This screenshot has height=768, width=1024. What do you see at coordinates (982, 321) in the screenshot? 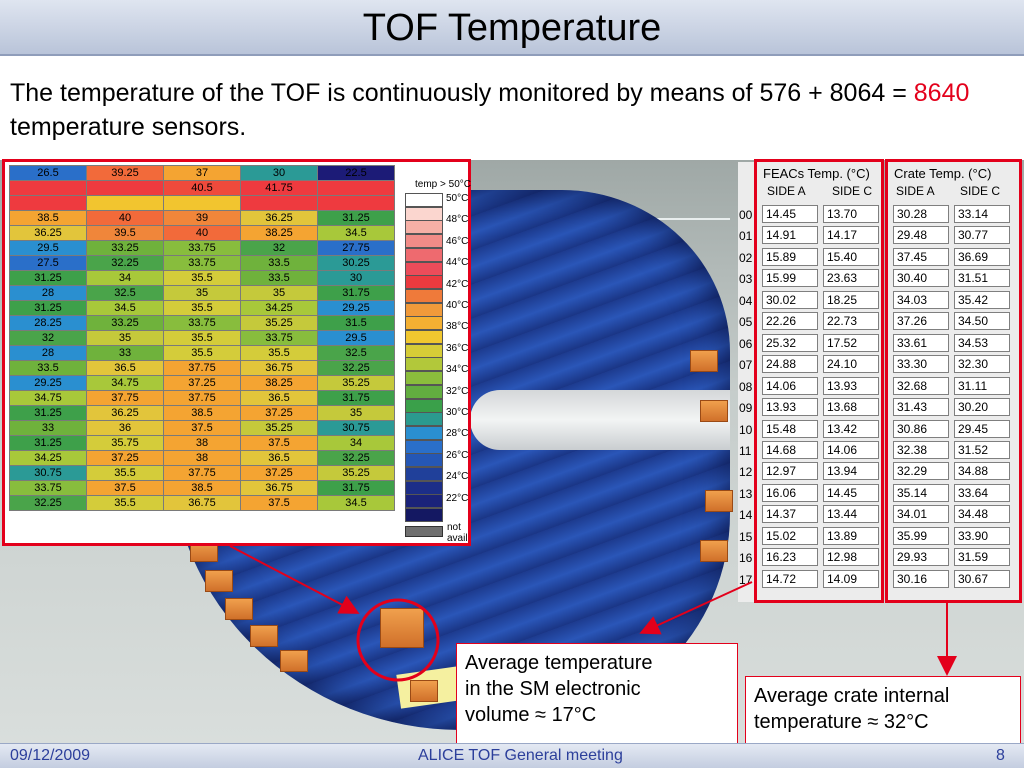
I see `crate-side-c-value: 34.50` at bounding box center [982, 321].